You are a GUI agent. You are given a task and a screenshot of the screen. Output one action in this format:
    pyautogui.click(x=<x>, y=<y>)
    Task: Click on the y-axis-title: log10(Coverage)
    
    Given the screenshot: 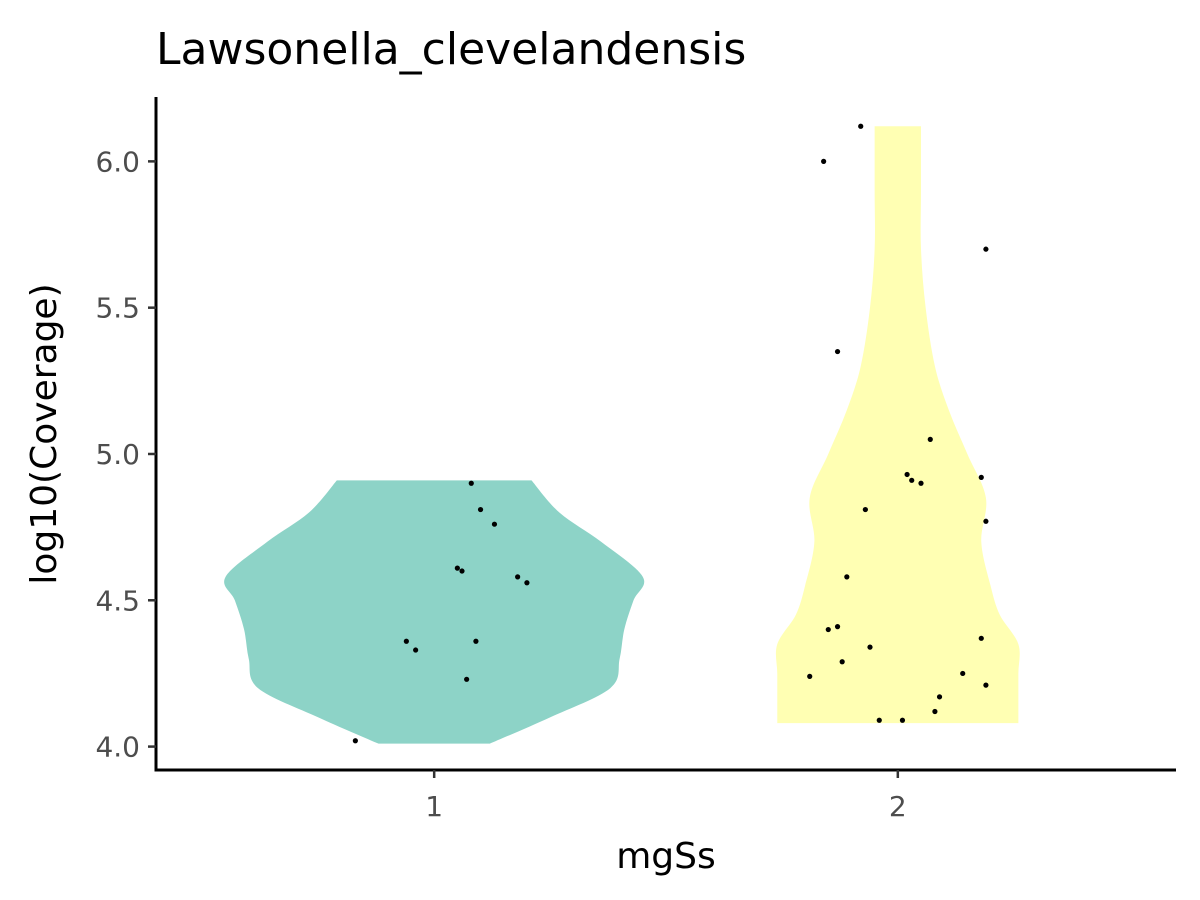 What is the action you would take?
    pyautogui.click(x=44, y=433)
    